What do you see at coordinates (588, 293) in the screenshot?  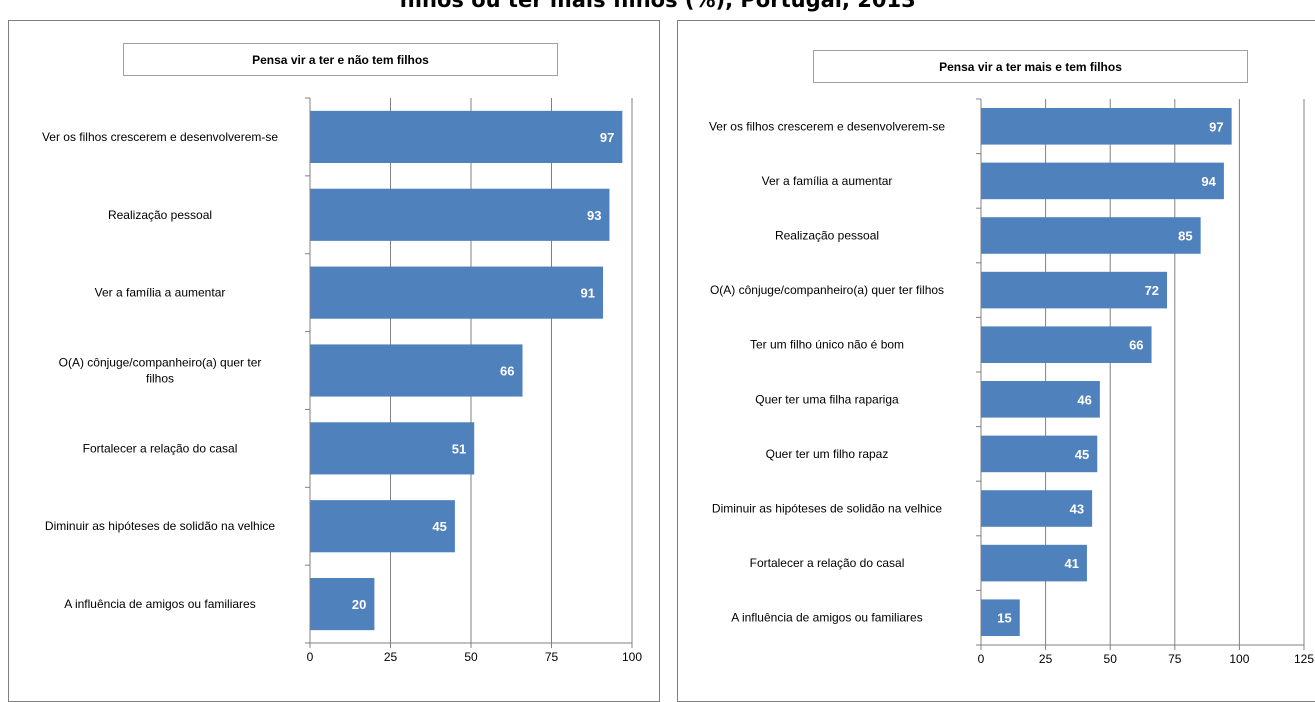 I see `left-bar-value-2: 91` at bounding box center [588, 293].